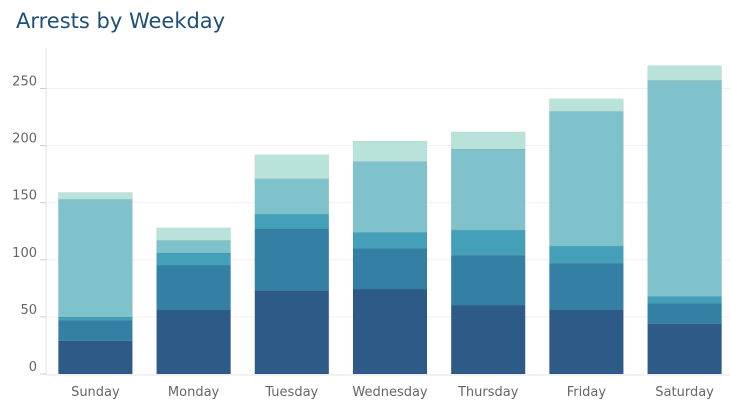 This screenshot has width=730, height=408. Describe the element at coordinates (33, 367) in the screenshot. I see `y-tick-label: 0` at that location.